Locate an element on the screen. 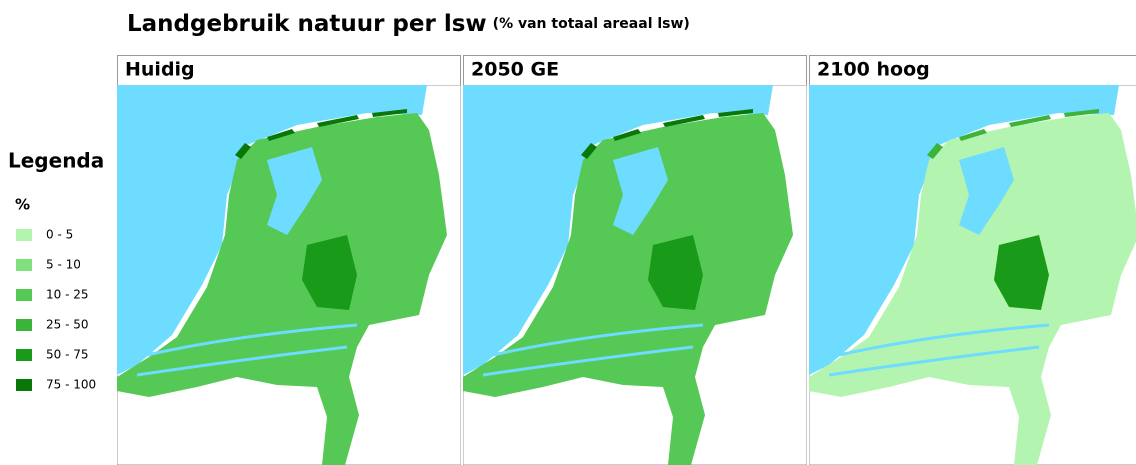 This screenshot has width=1136, height=465. legend-label: 25 - 50 is located at coordinates (67, 325).